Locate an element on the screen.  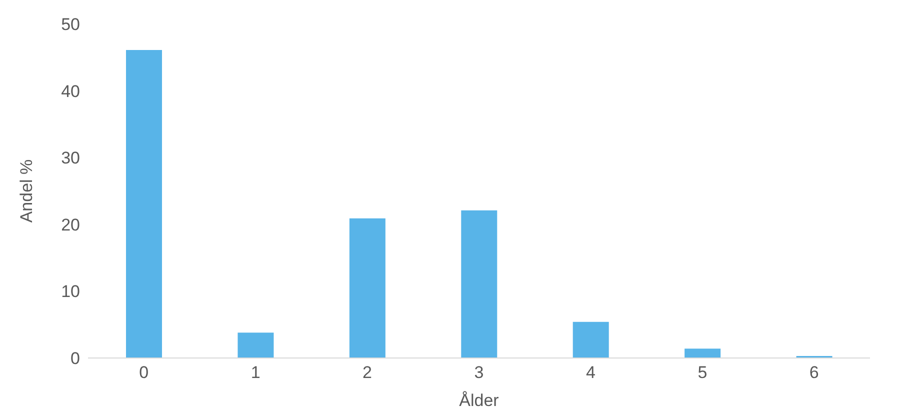
y-tick-label: 30 is located at coordinates (70, 158).